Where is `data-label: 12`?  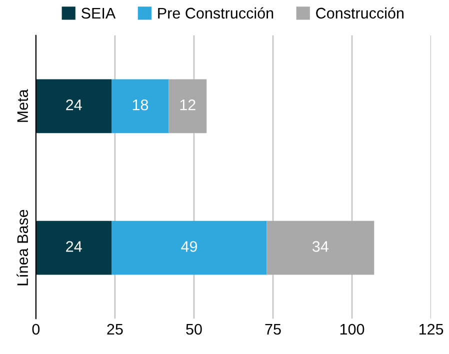
data-label: 12 is located at coordinates (188, 104).